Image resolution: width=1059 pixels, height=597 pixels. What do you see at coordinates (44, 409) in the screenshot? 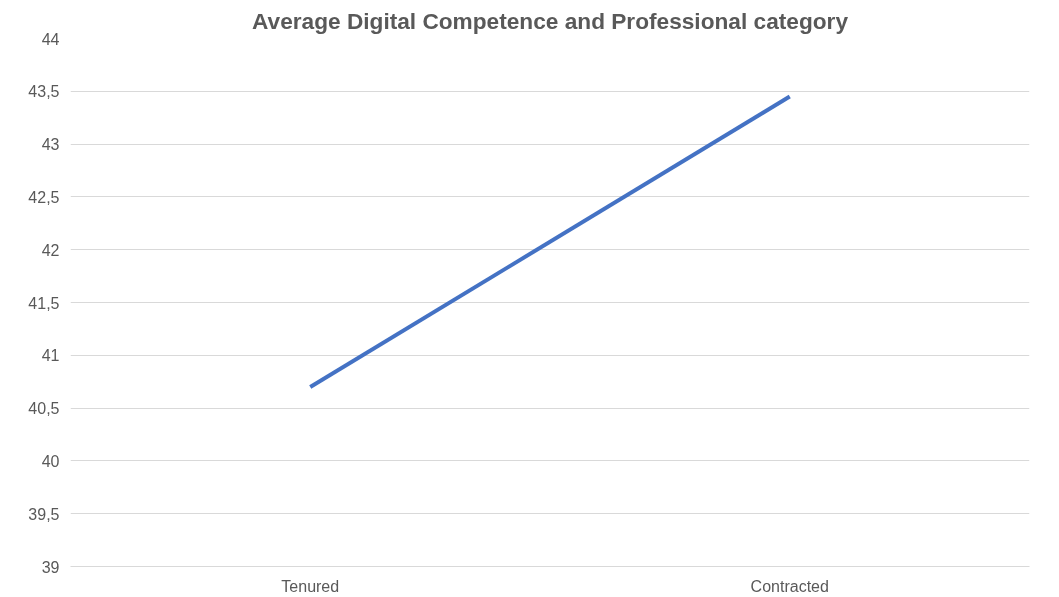
I see `y-tick-label: 40,5` at bounding box center [44, 409].